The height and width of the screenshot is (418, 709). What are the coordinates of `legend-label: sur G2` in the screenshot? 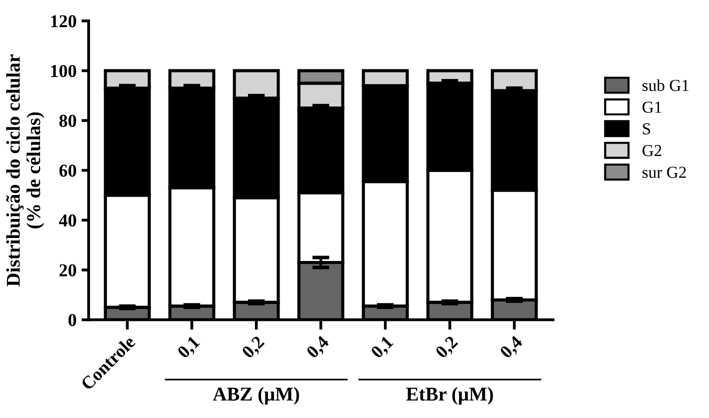 It's located at (664, 172).